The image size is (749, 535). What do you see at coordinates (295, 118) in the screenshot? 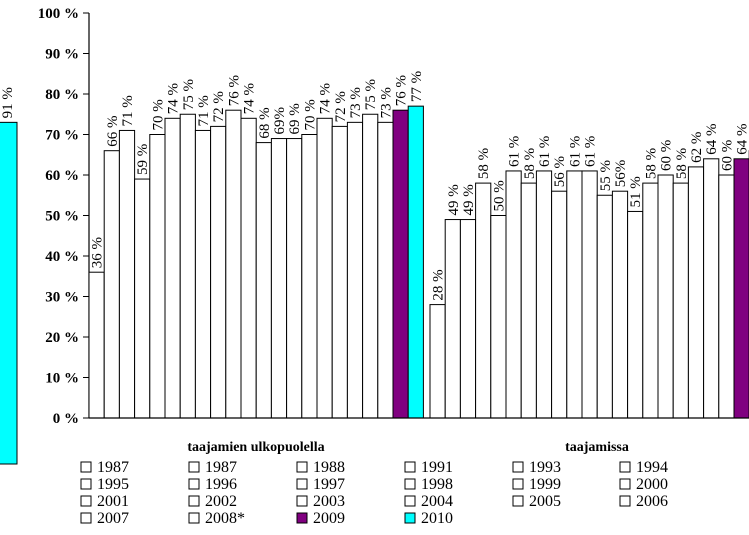
I see `data-label: 69 %` at bounding box center [295, 118].